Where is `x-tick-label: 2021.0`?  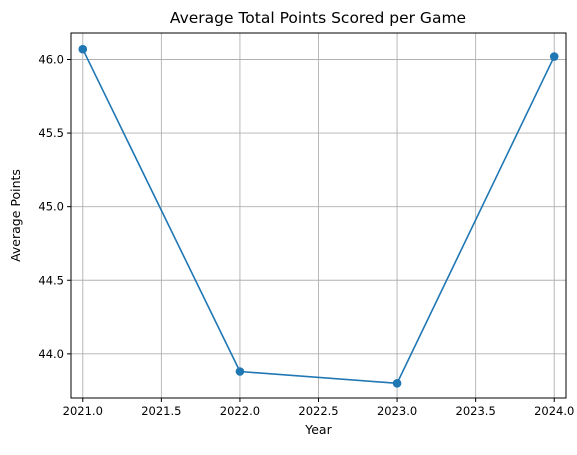
x-tick-label: 2021.0 is located at coordinates (83, 411).